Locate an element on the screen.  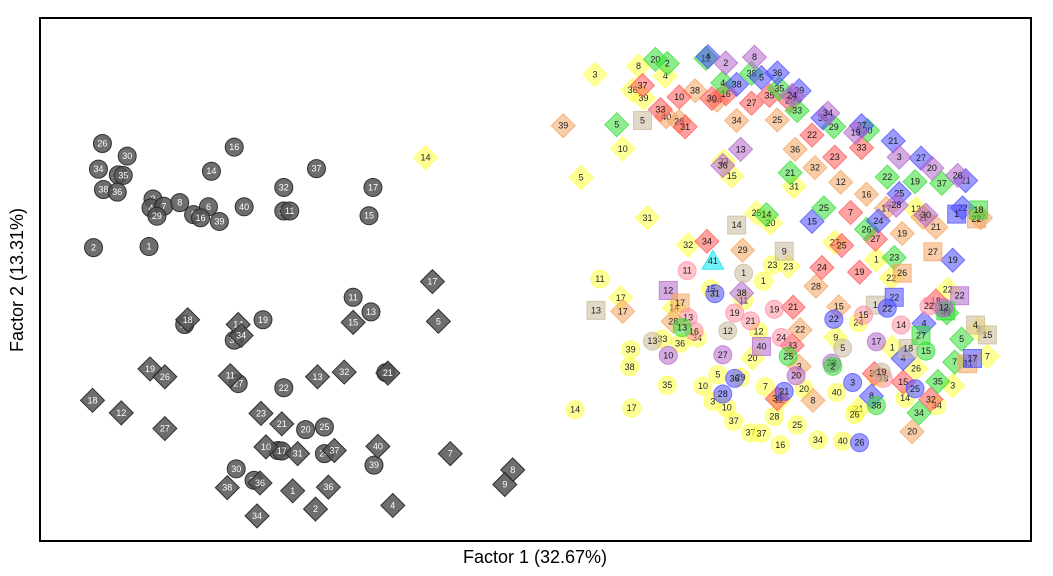
point-label: 27 is located at coordinates (752, 103).